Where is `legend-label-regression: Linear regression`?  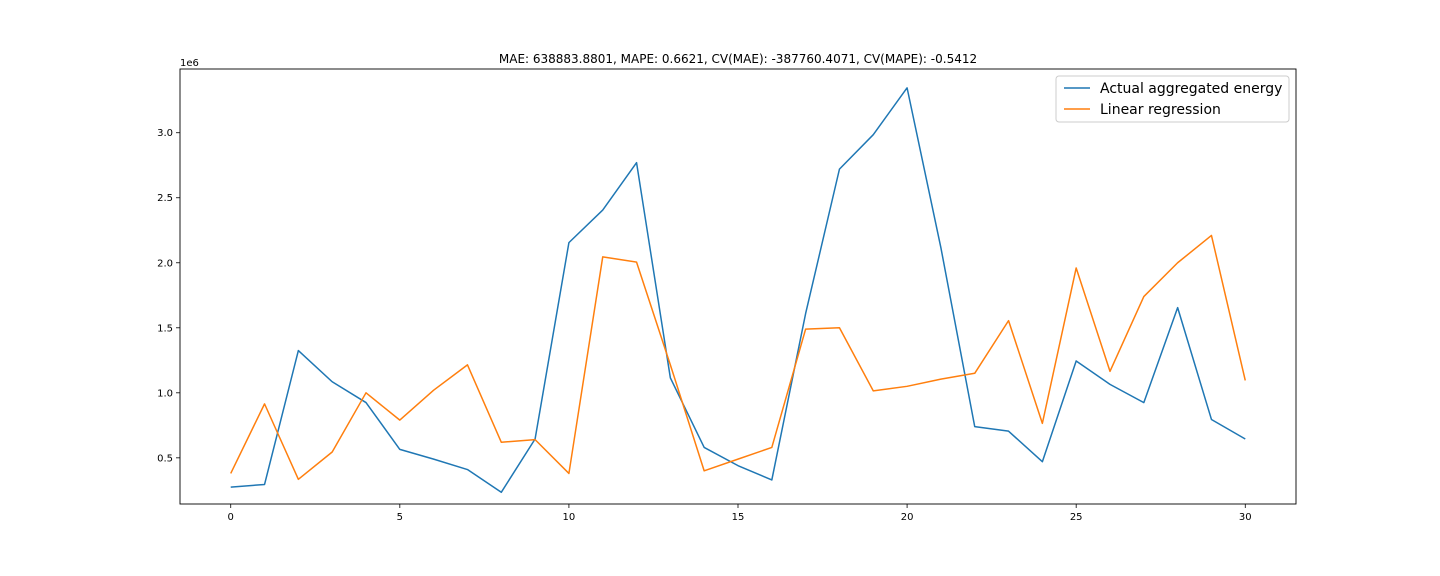 legend-label-regression: Linear regression is located at coordinates (1160, 110).